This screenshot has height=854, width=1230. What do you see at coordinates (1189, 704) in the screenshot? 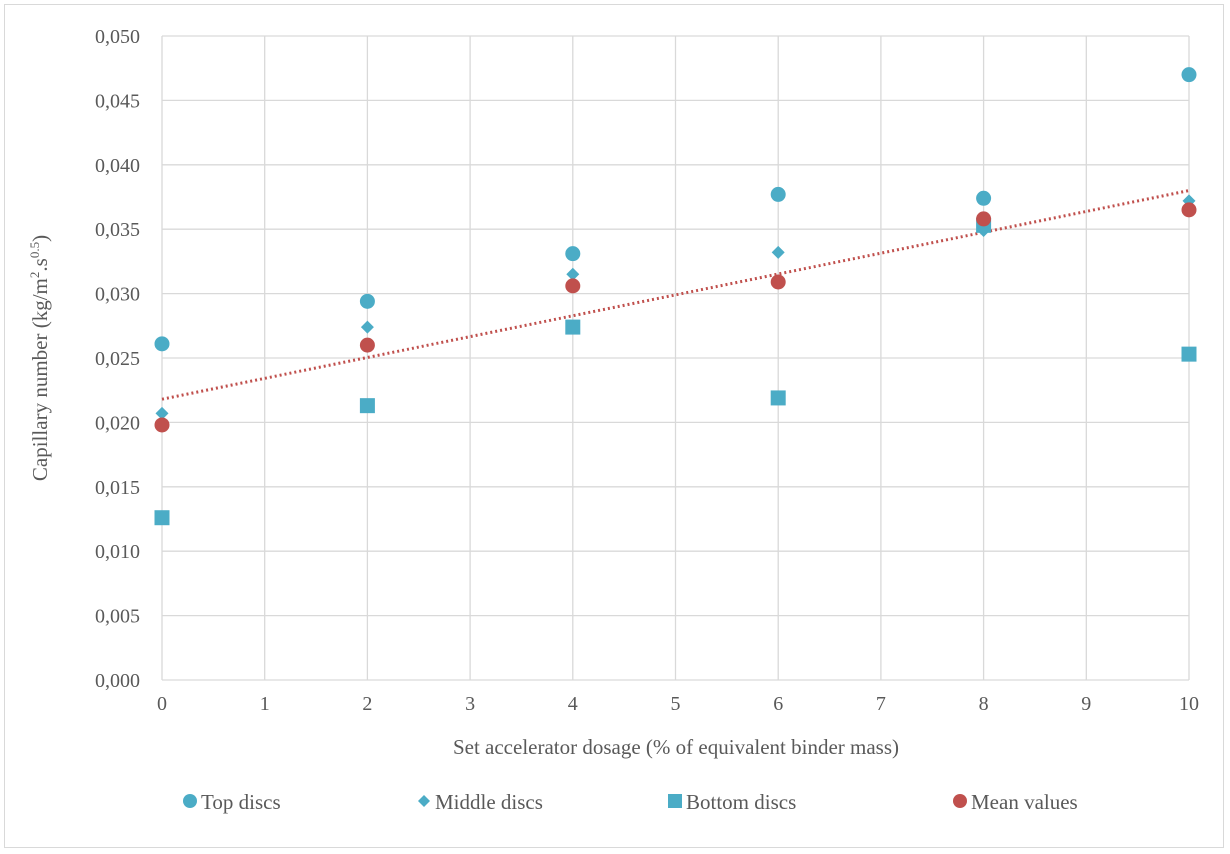
I see `x-tick-label: 10` at bounding box center [1189, 704].